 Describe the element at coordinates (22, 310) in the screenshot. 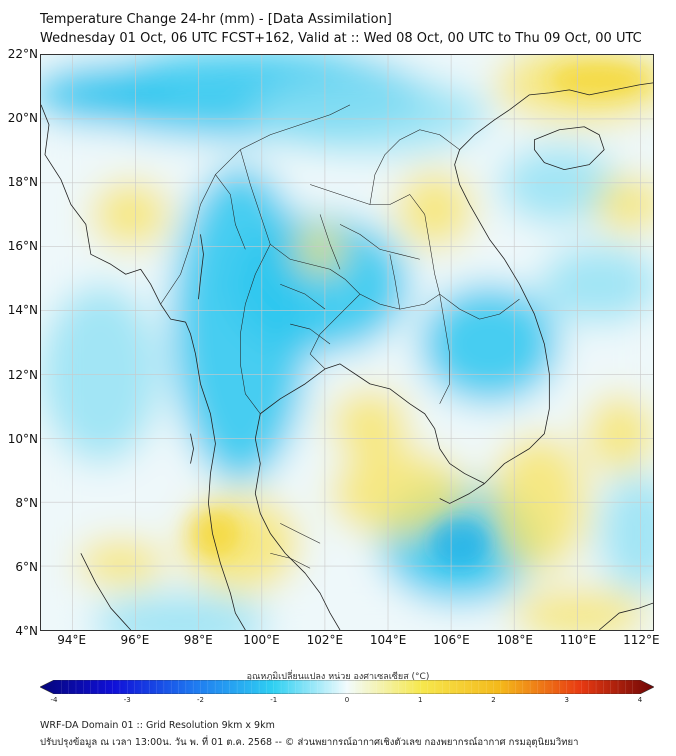

I see `latitude-label: 14°N` at that location.